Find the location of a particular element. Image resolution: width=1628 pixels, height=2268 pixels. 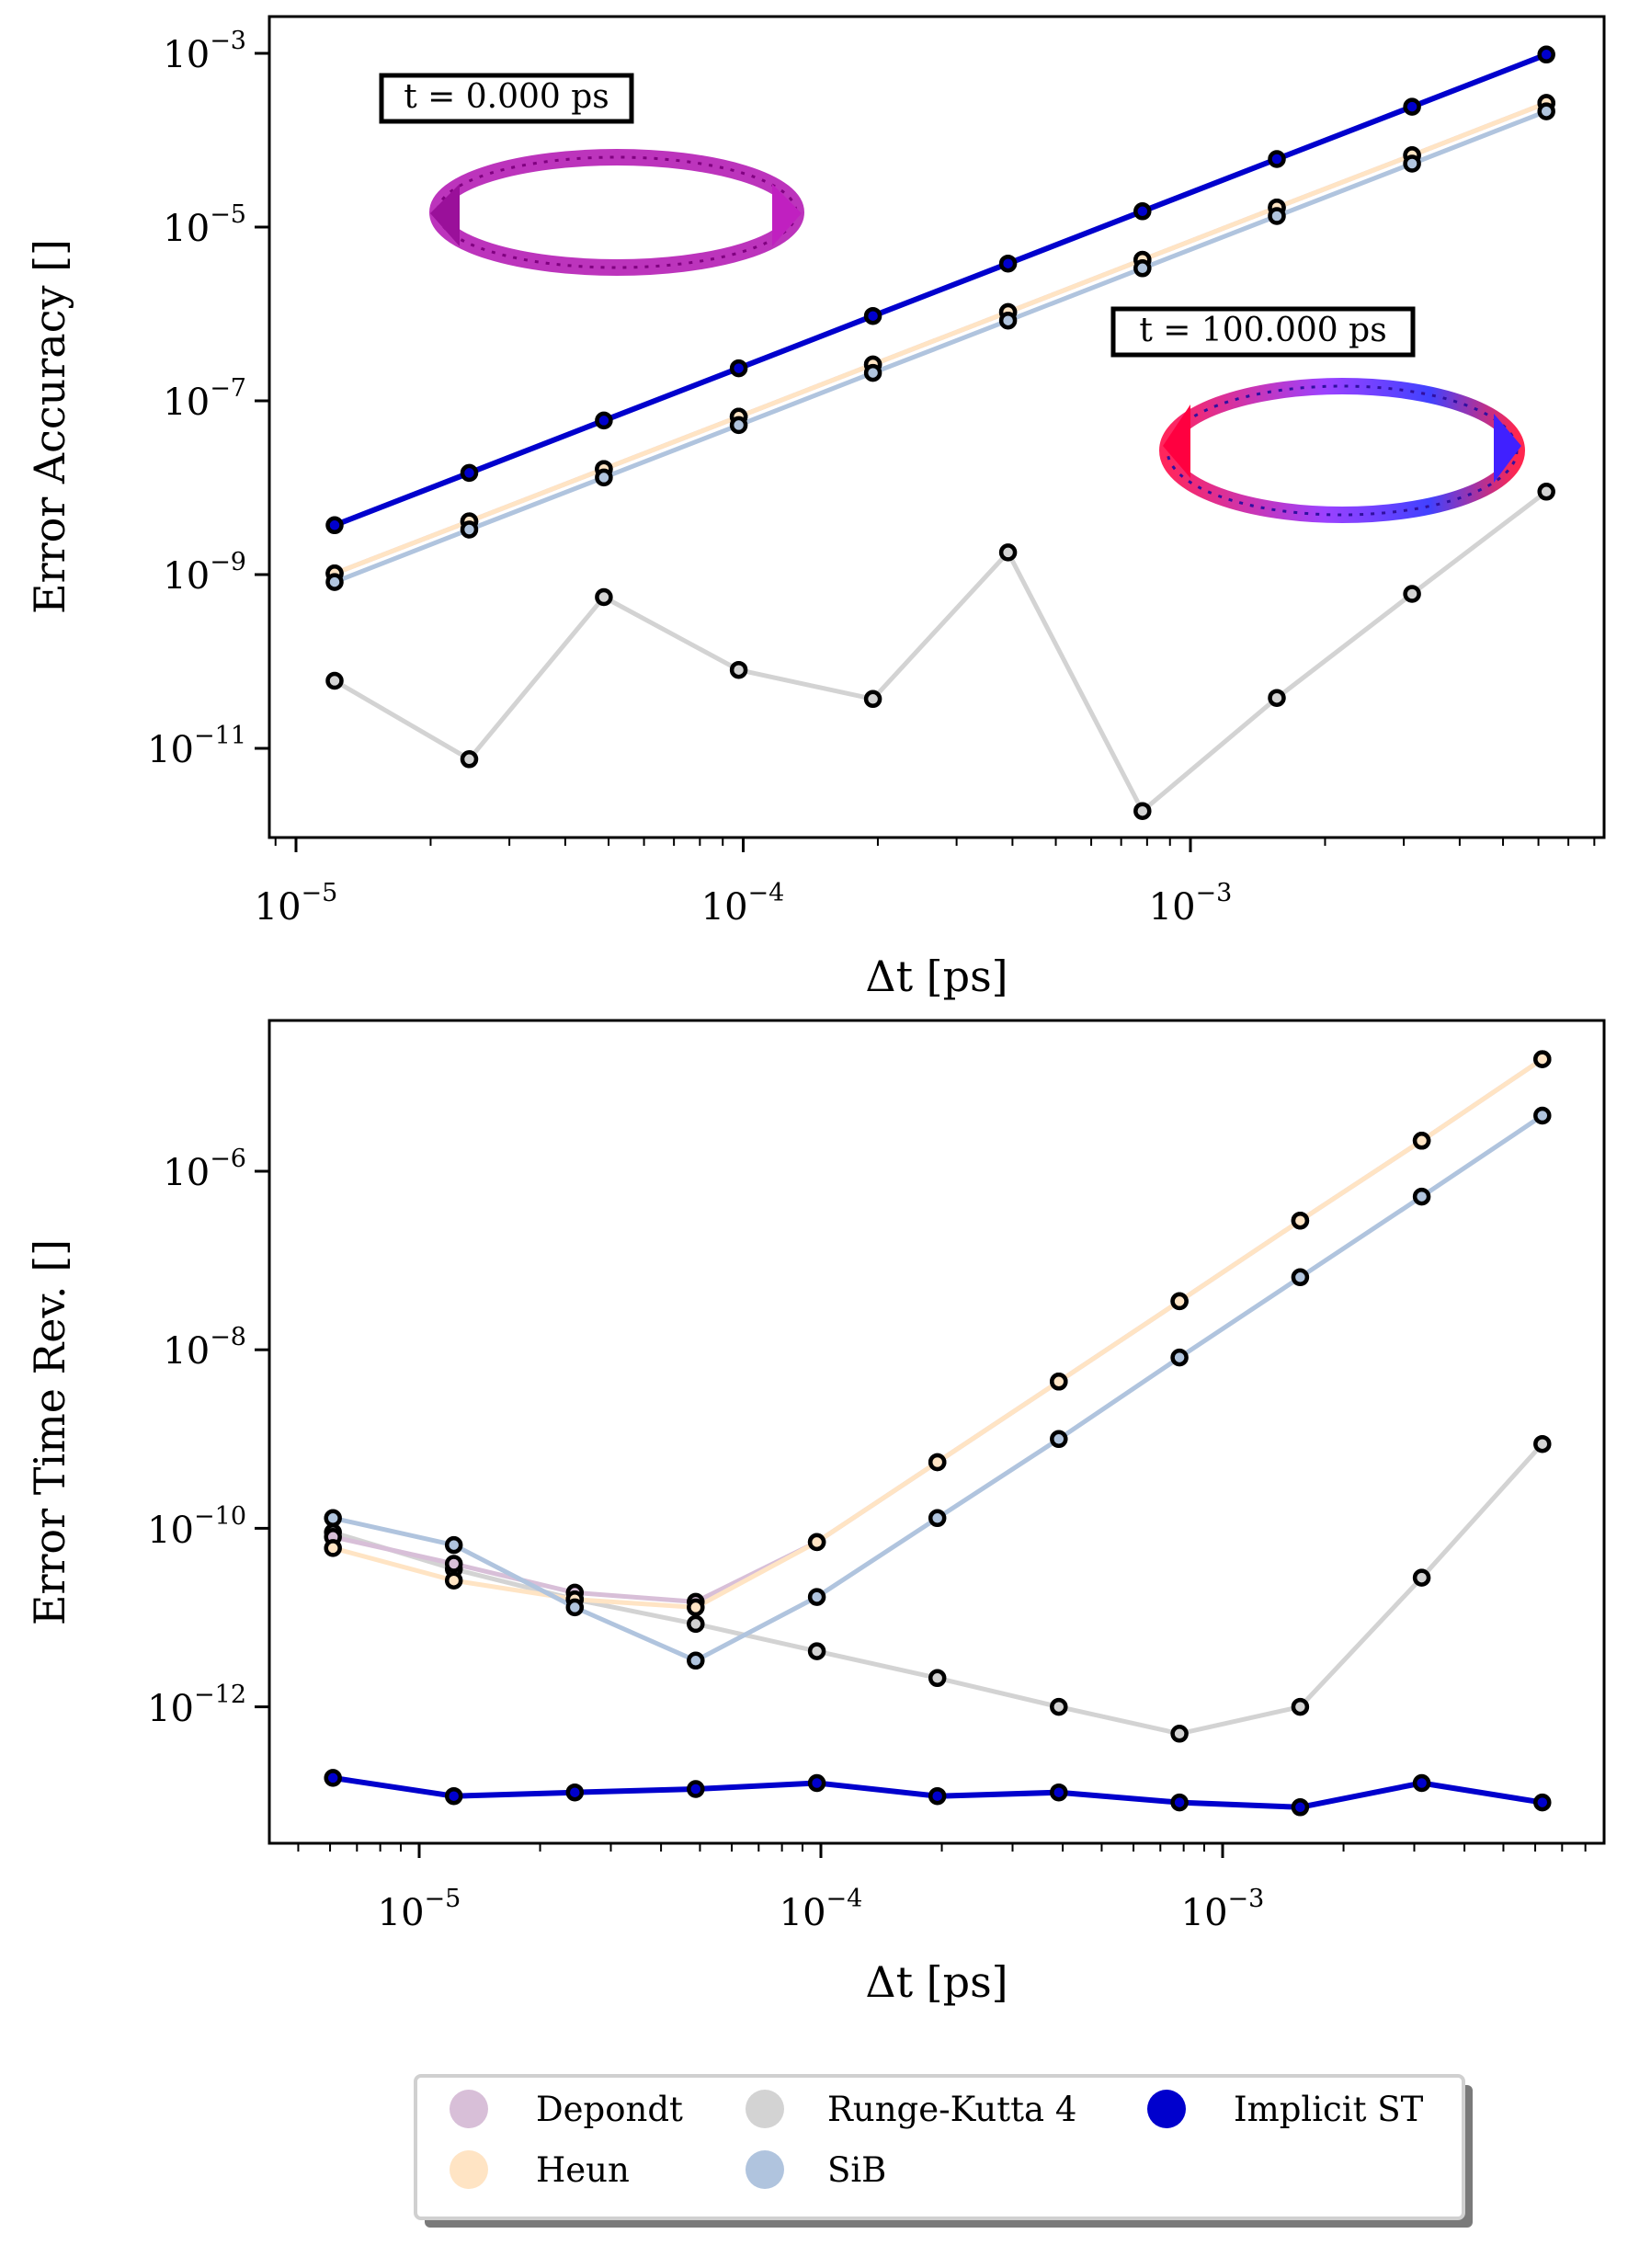

x-tick-label: 10⁻⁵ is located at coordinates (420, 1909).